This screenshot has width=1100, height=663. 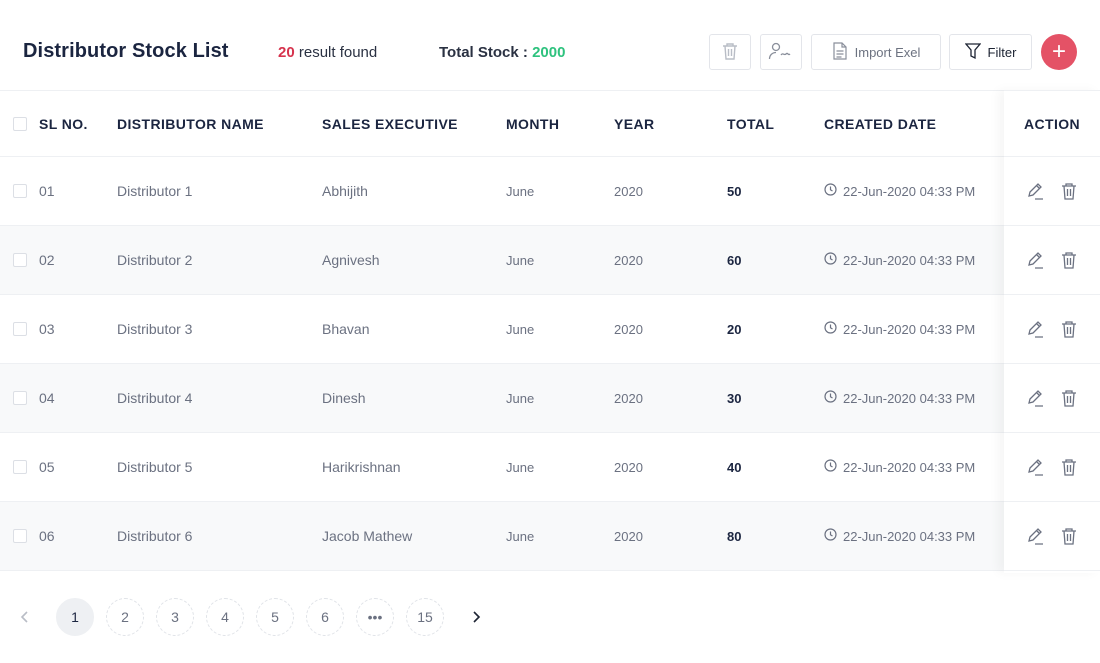 I want to click on assign-user-button, so click(x=781, y=52).